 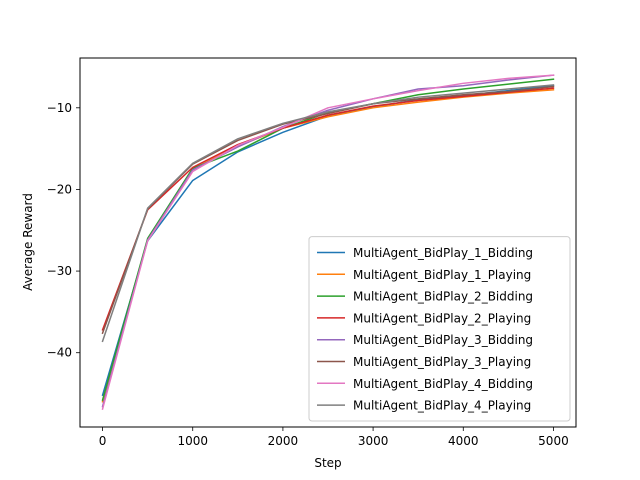 What do you see at coordinates (463, 441) in the screenshot?
I see `x-tick-label: 4000` at bounding box center [463, 441].